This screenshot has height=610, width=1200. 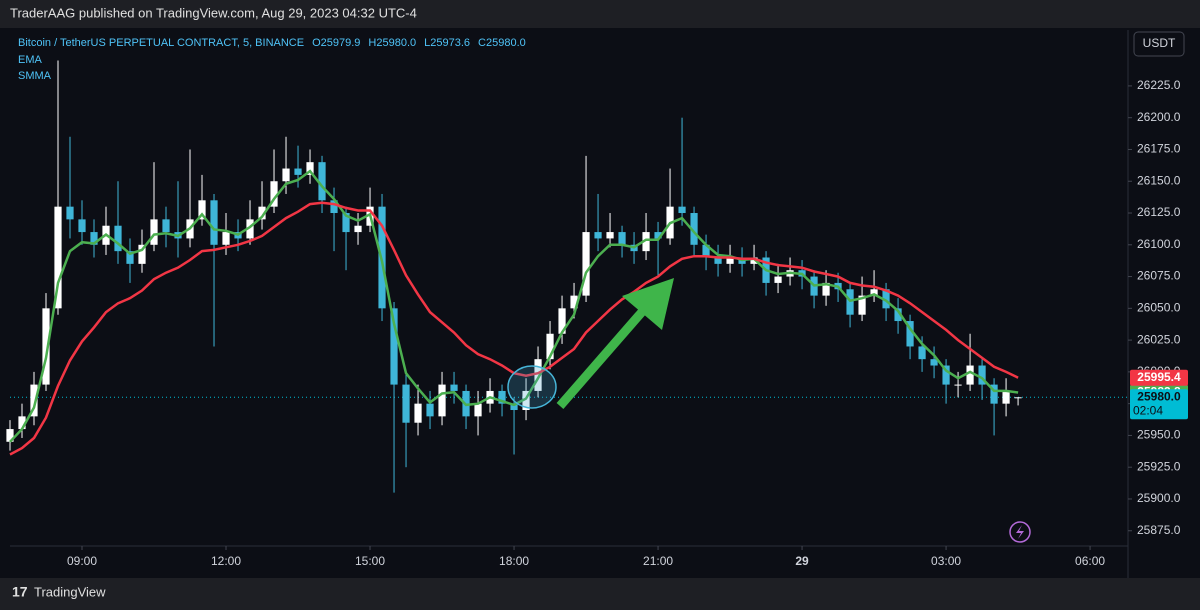 What do you see at coordinates (1159, 435) in the screenshot?
I see `y-tick-label: 25950.0` at bounding box center [1159, 435].